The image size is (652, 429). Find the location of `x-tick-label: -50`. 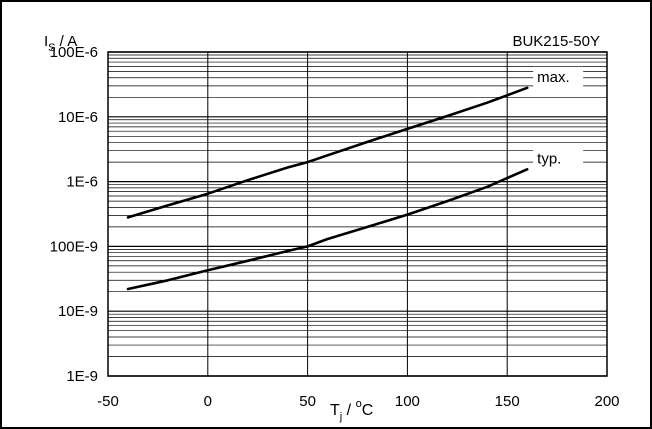

x-tick-label: -50 is located at coordinates (108, 401).